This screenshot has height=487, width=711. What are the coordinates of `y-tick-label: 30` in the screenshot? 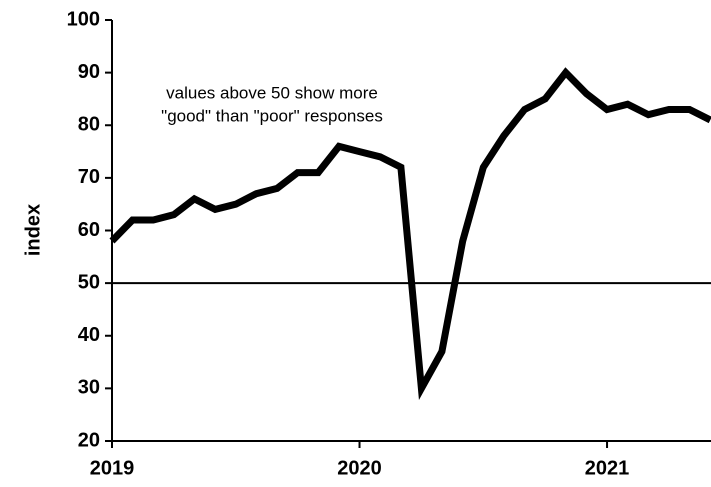 It's located at (89, 388).